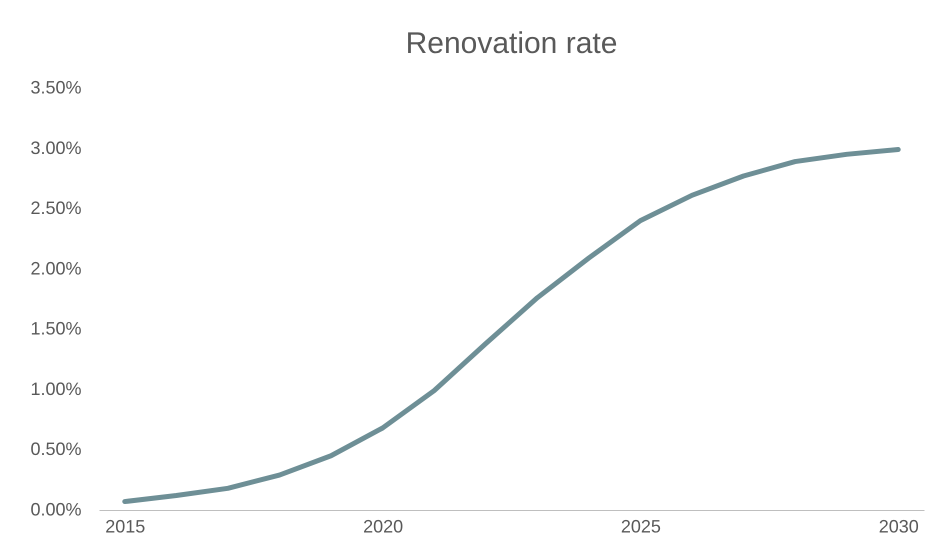  What do you see at coordinates (640, 526) in the screenshot?
I see `x-tick-label: 2025` at bounding box center [640, 526].